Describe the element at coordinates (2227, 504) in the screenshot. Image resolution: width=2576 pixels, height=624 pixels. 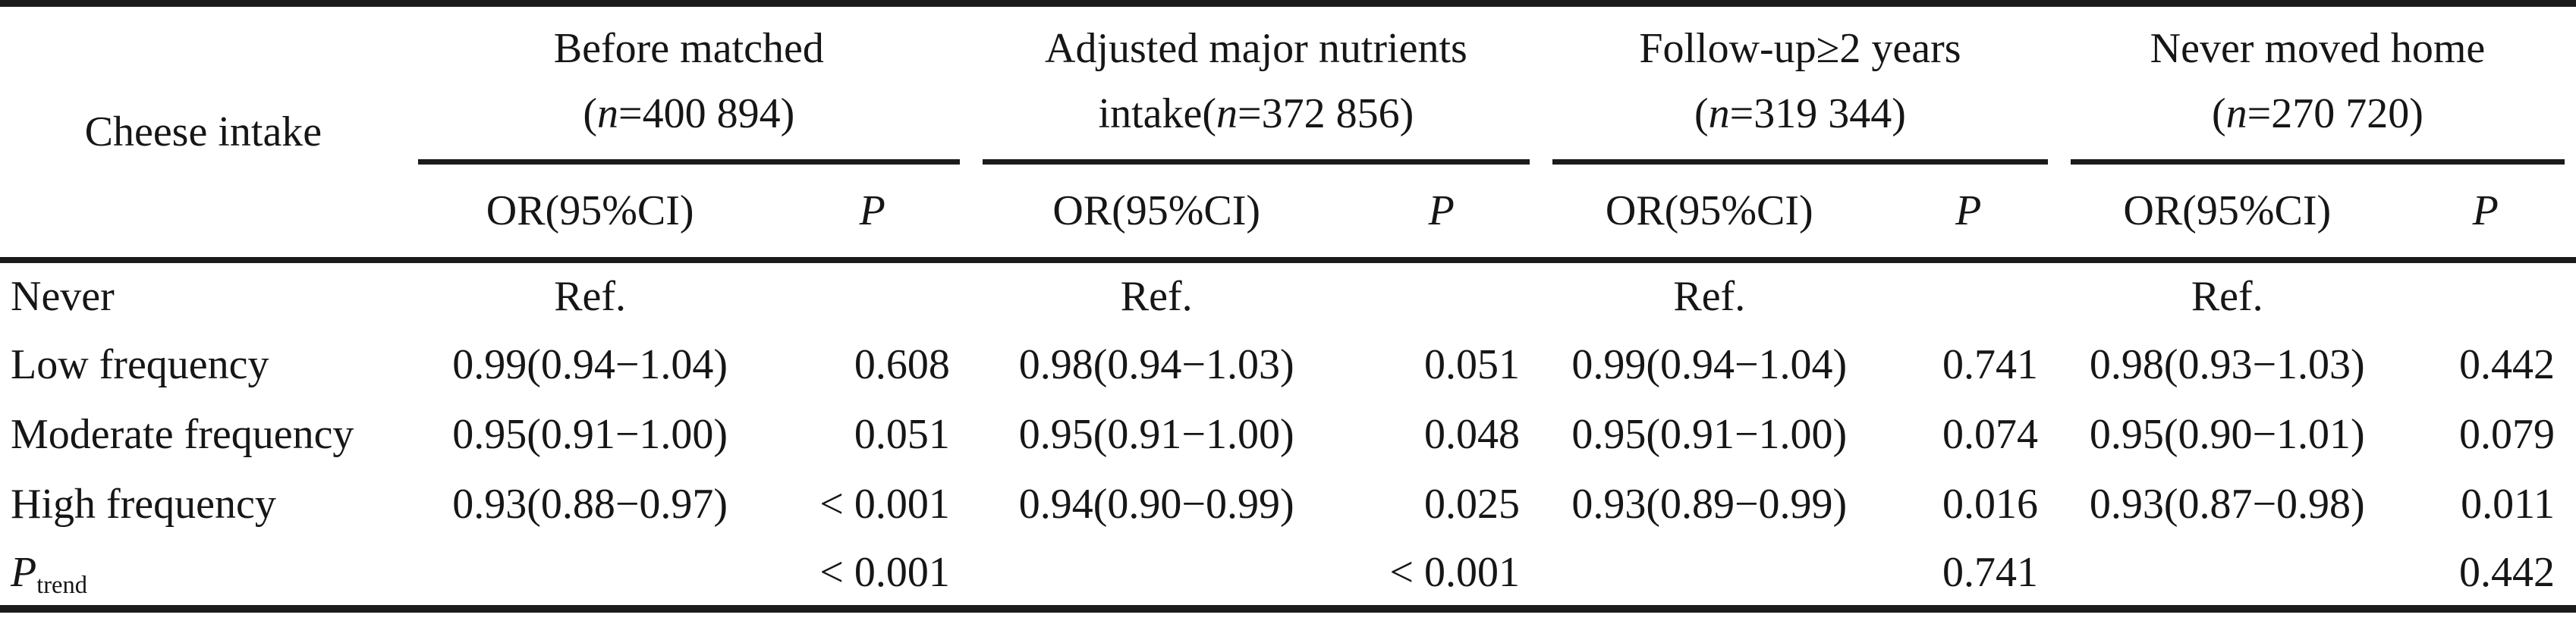
I see `or-ci-cell: 0.93(0.87−0.98)` at that location.